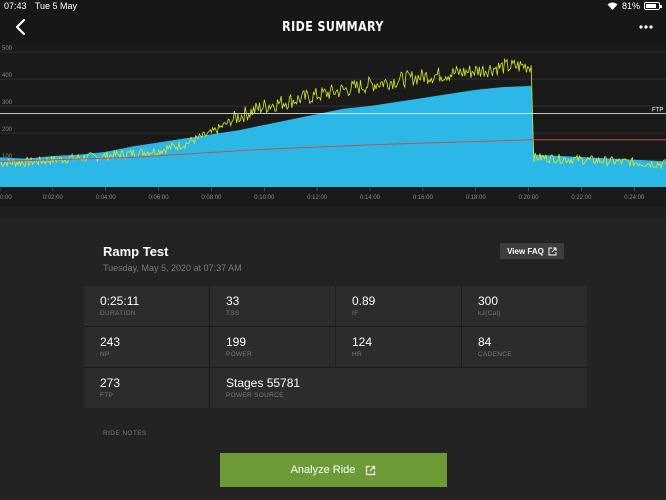 Image resolution: width=666 pixels, height=500 pixels. What do you see at coordinates (110, 383) in the screenshot?
I see `stat-value: 273` at bounding box center [110, 383].